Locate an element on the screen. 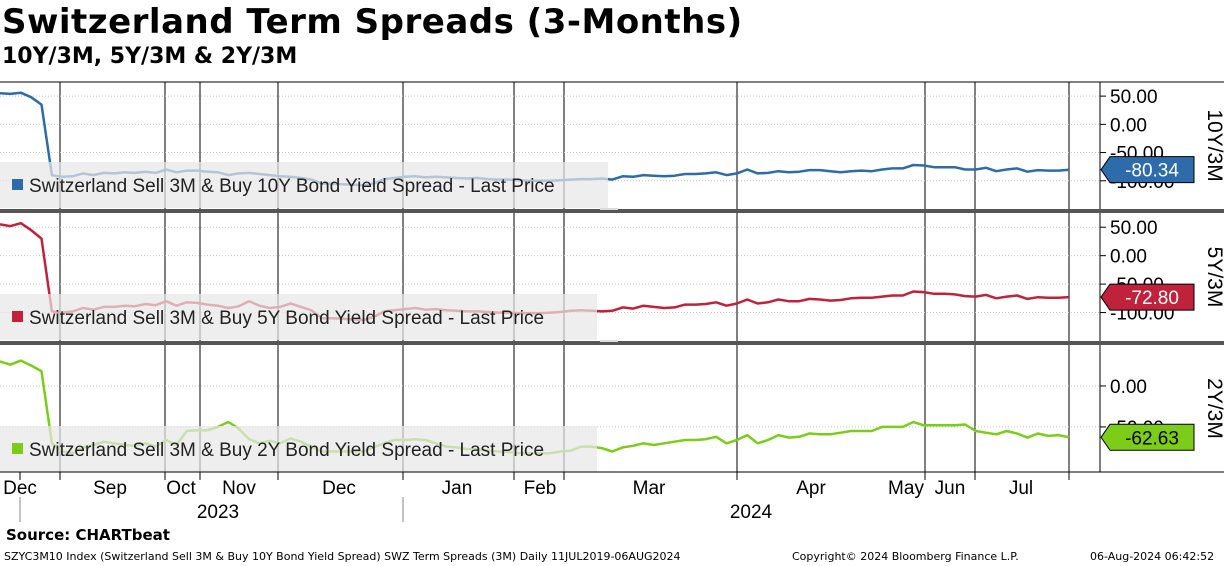 The height and width of the screenshot is (566, 1224). x-tick-label-jul: Jul is located at coordinates (1021, 488).